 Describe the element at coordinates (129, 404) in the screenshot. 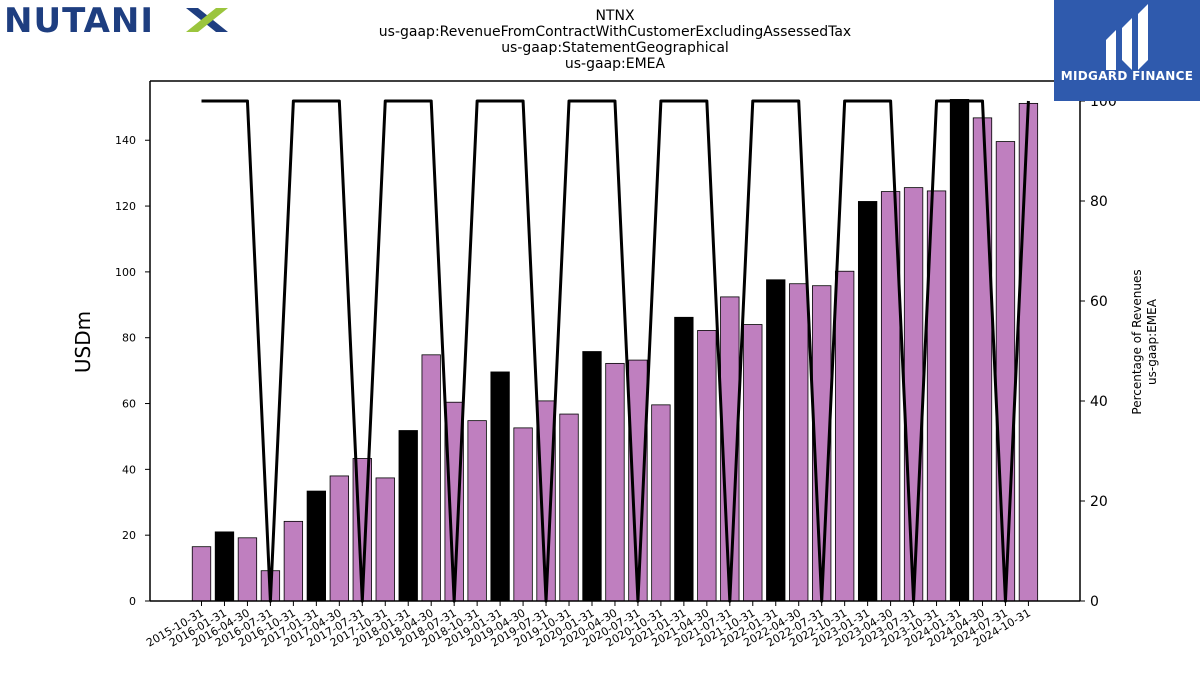

I see `y-tick-label-60: 60` at that location.